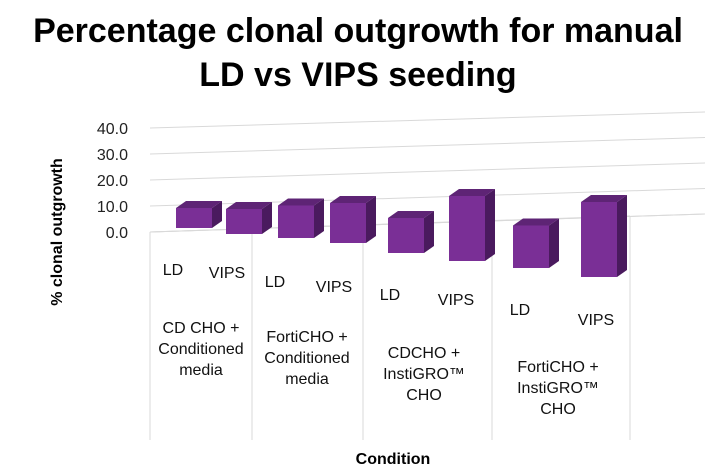  What do you see at coordinates (424, 353) in the screenshot?
I see `group-label: CDCHO +` at bounding box center [424, 353].